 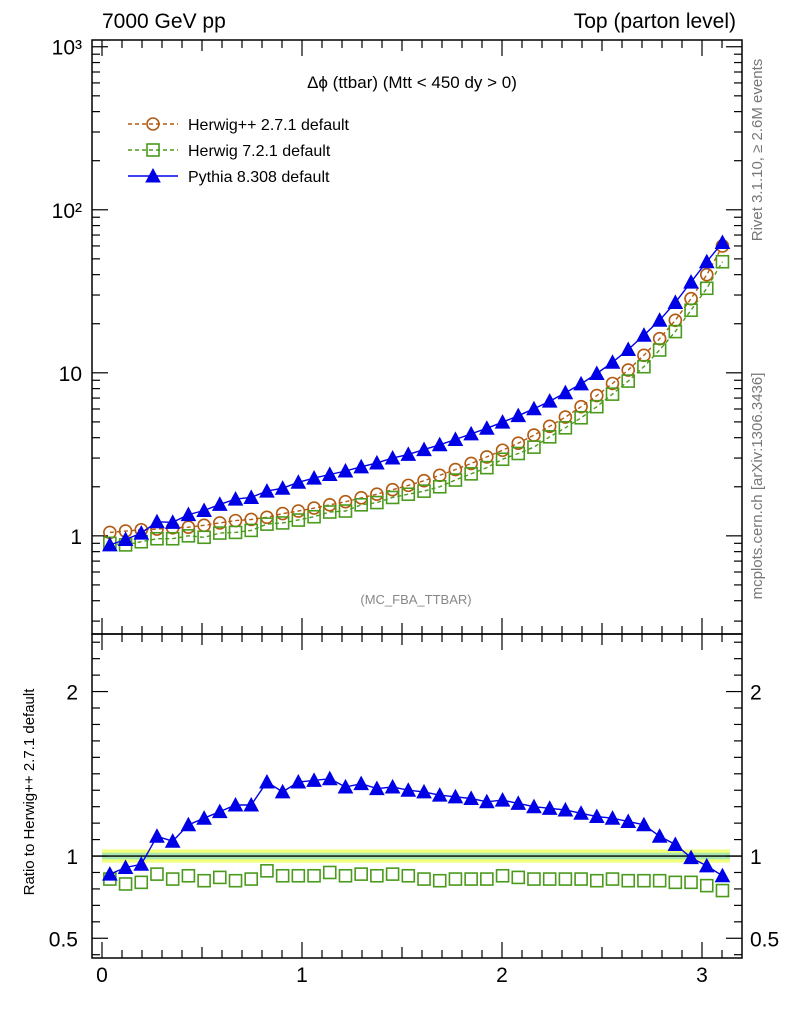 I want to click on ratio-y-tick-label-right: 0.5, so click(x=764, y=939).